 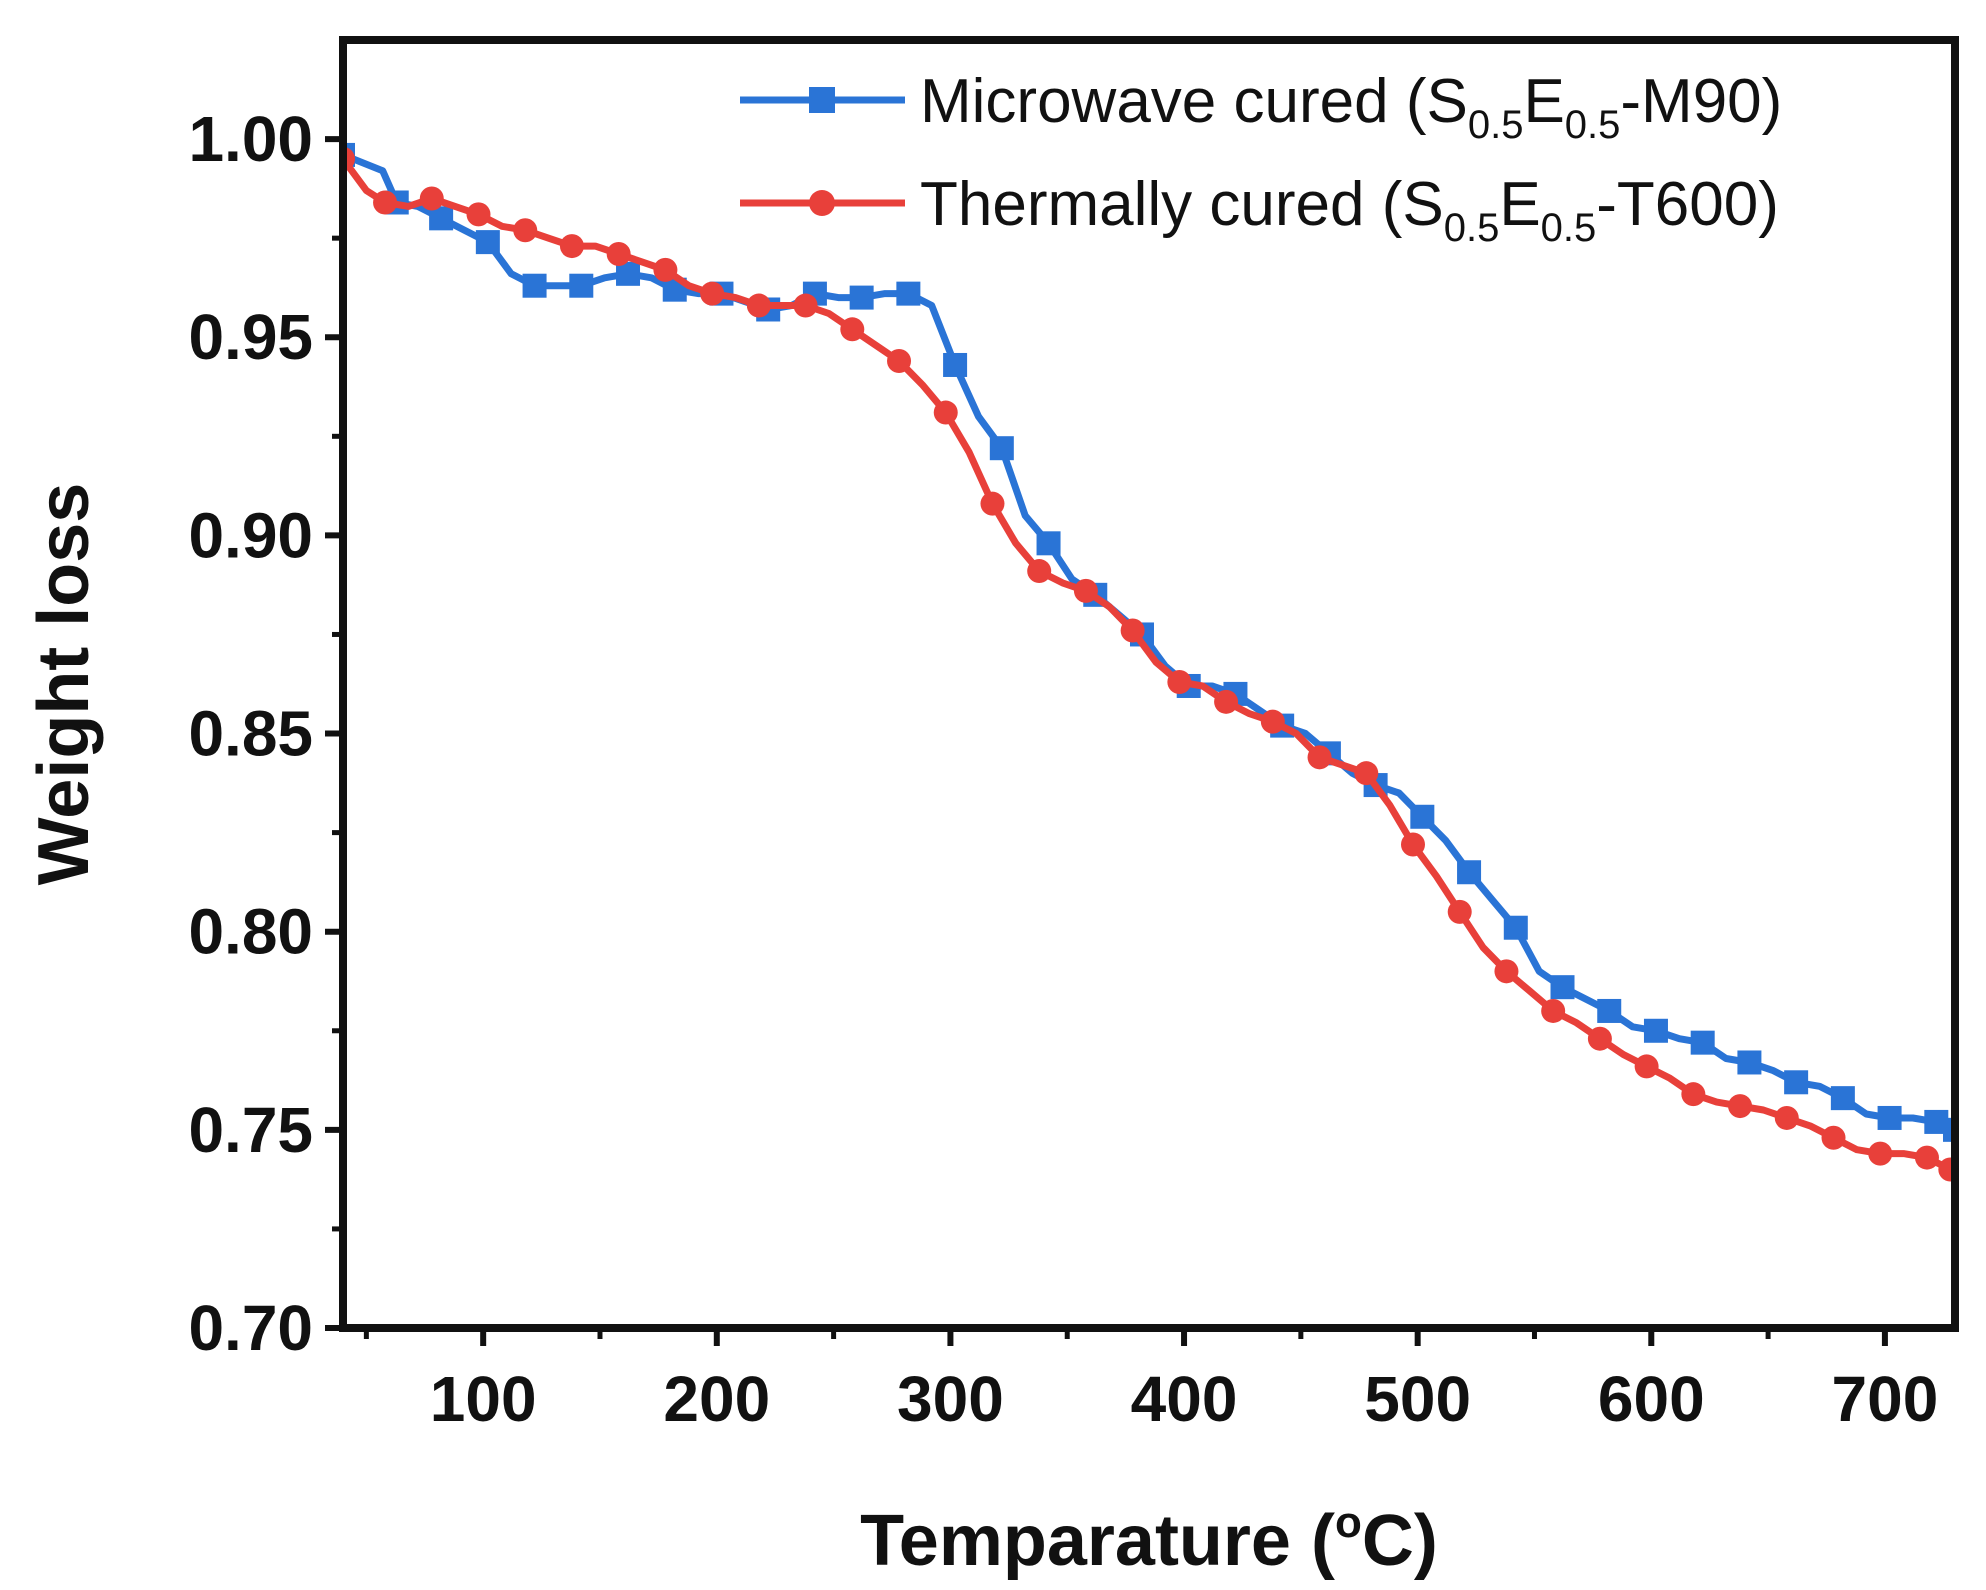 What do you see at coordinates (483, 1399) in the screenshot?
I see `x-tick-label: 100` at bounding box center [483, 1399].